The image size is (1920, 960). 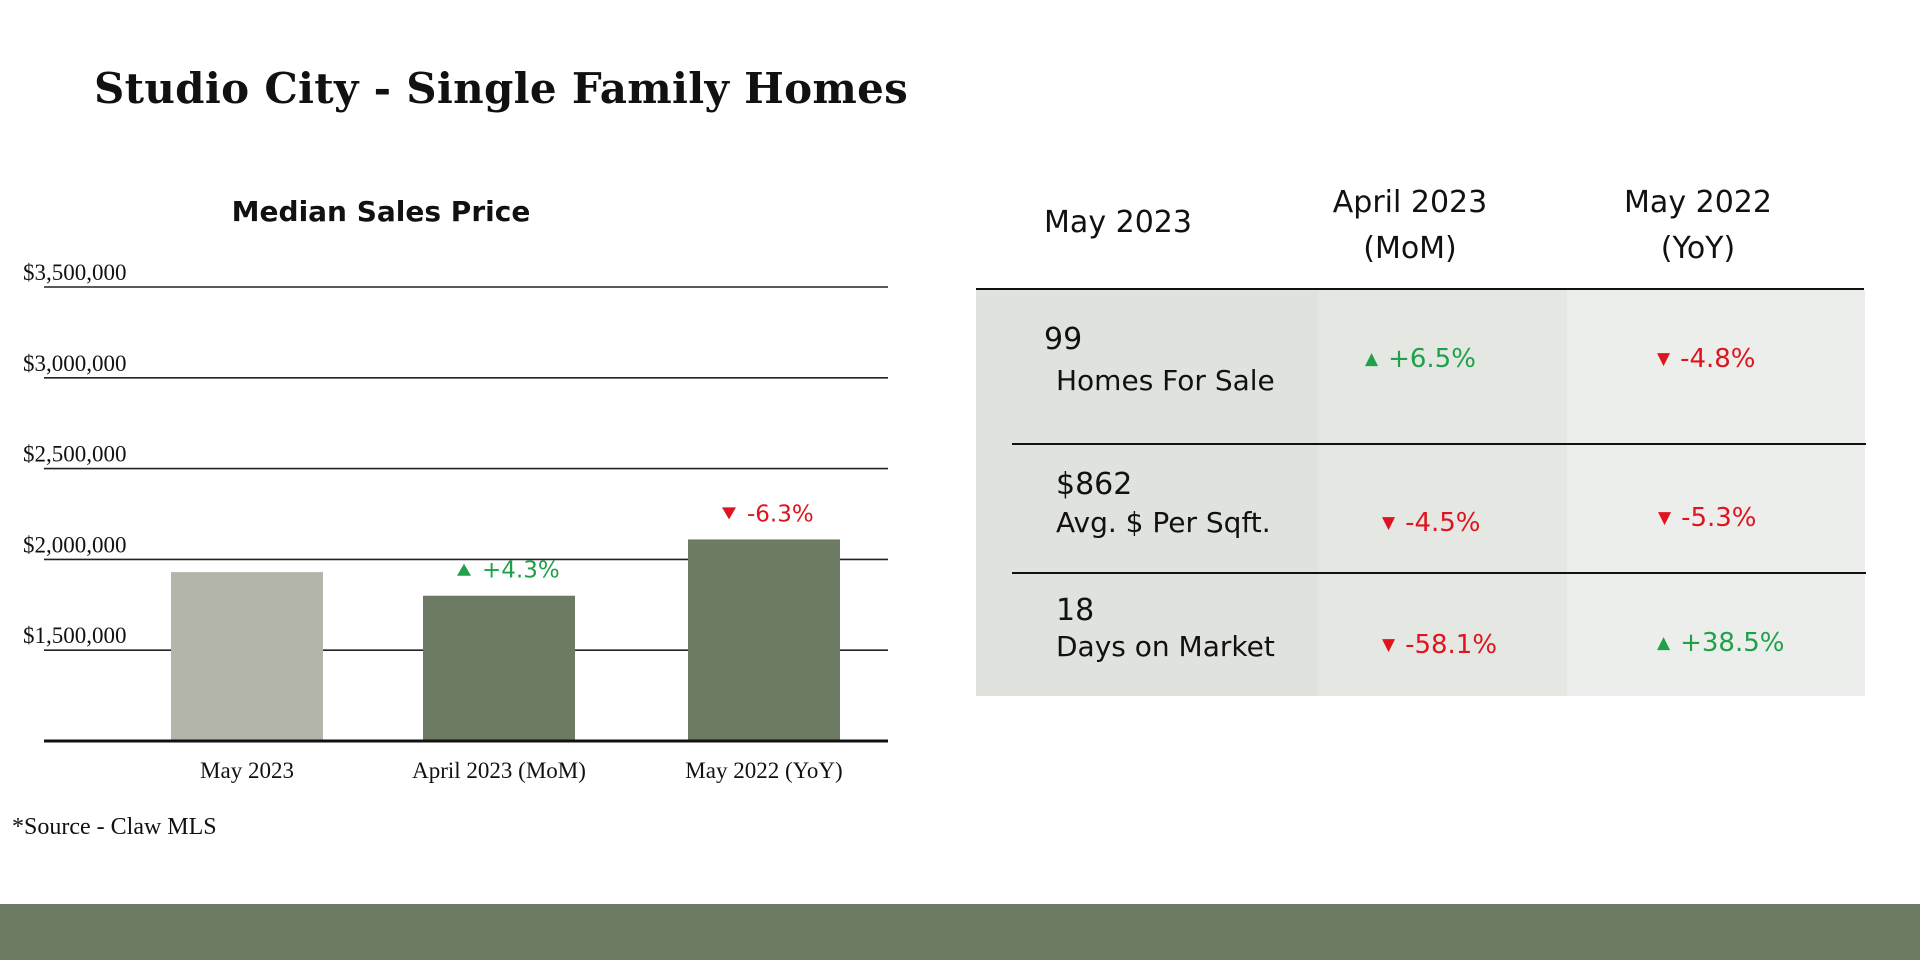 I want to click on x-tick-label: April 2023 (MoM), so click(x=499, y=770).